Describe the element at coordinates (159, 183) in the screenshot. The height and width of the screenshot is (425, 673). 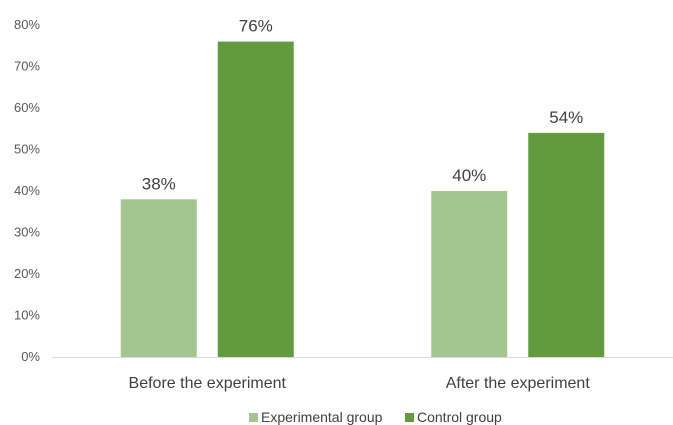
I see `data-label: 38%` at that location.